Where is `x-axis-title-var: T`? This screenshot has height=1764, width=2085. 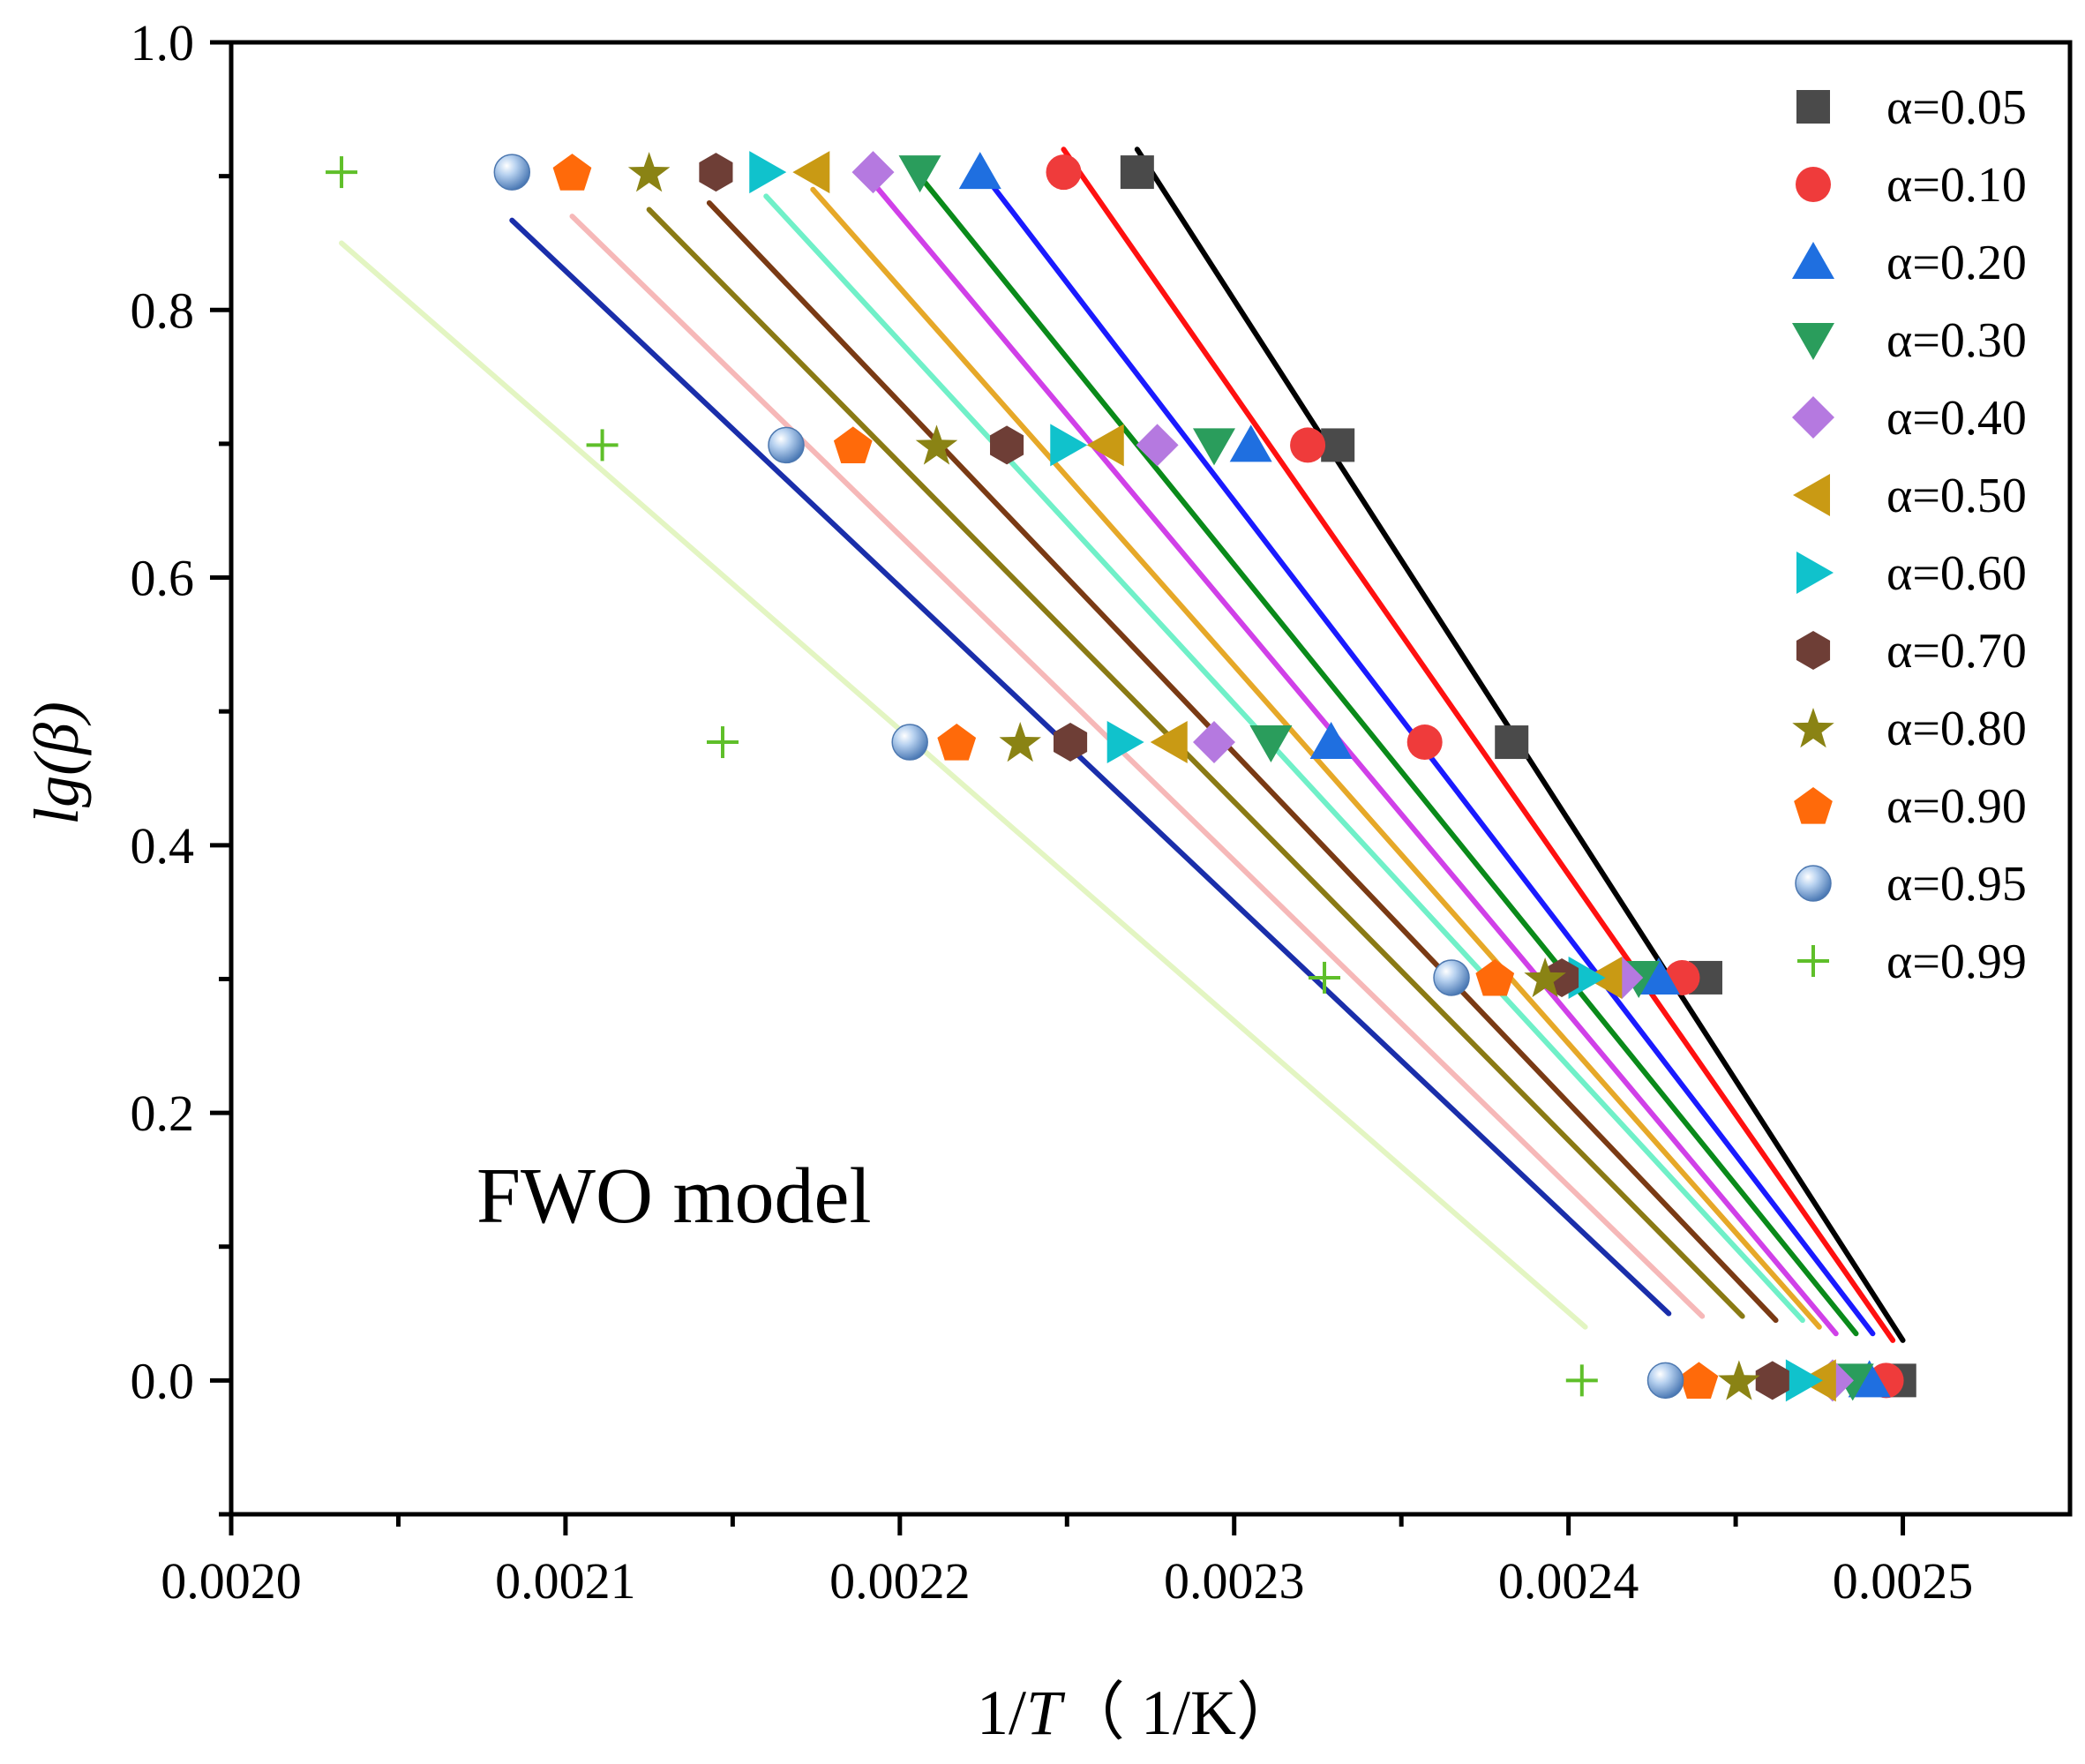
x-axis-title-var: T is located at coordinates (1046, 1713).